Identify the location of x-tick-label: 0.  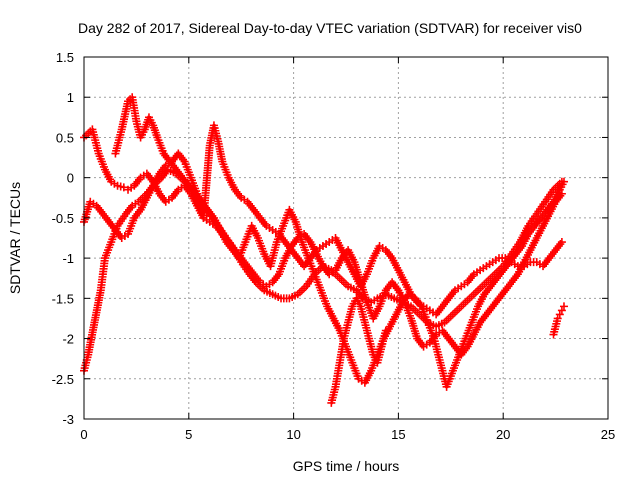
(83, 434).